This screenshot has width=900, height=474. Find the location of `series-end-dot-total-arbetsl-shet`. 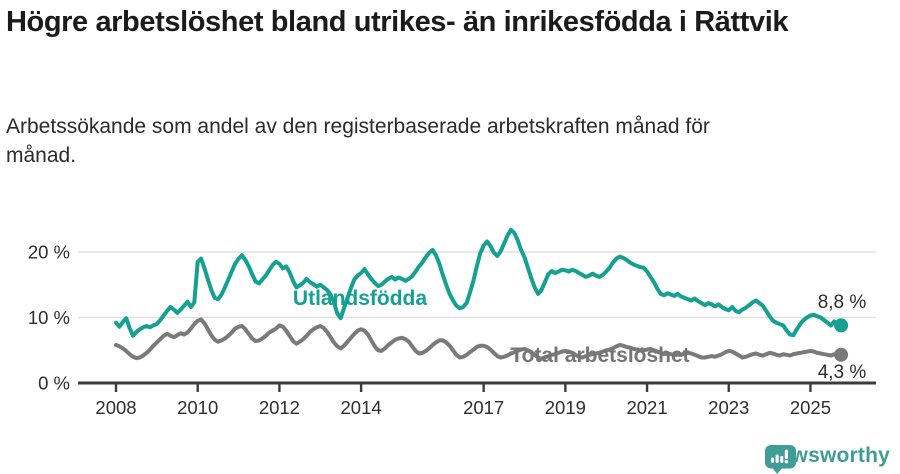

series-end-dot-total-arbetsl-shet is located at coordinates (841, 354).